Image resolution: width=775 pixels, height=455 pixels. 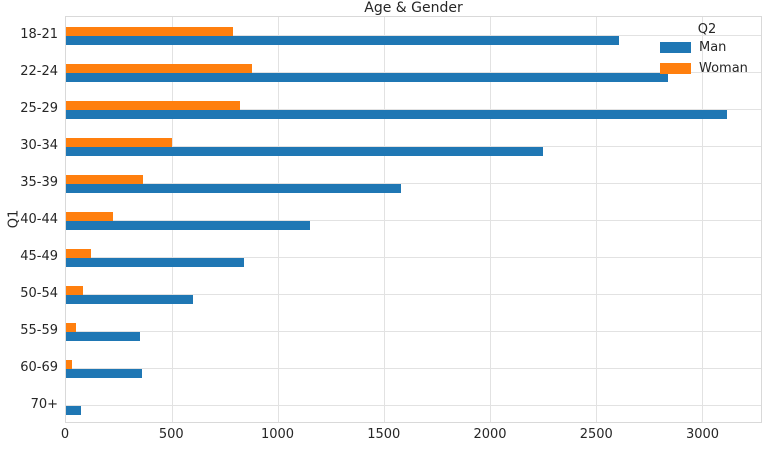 I want to click on x-tick-label: 1500, so click(x=384, y=434).